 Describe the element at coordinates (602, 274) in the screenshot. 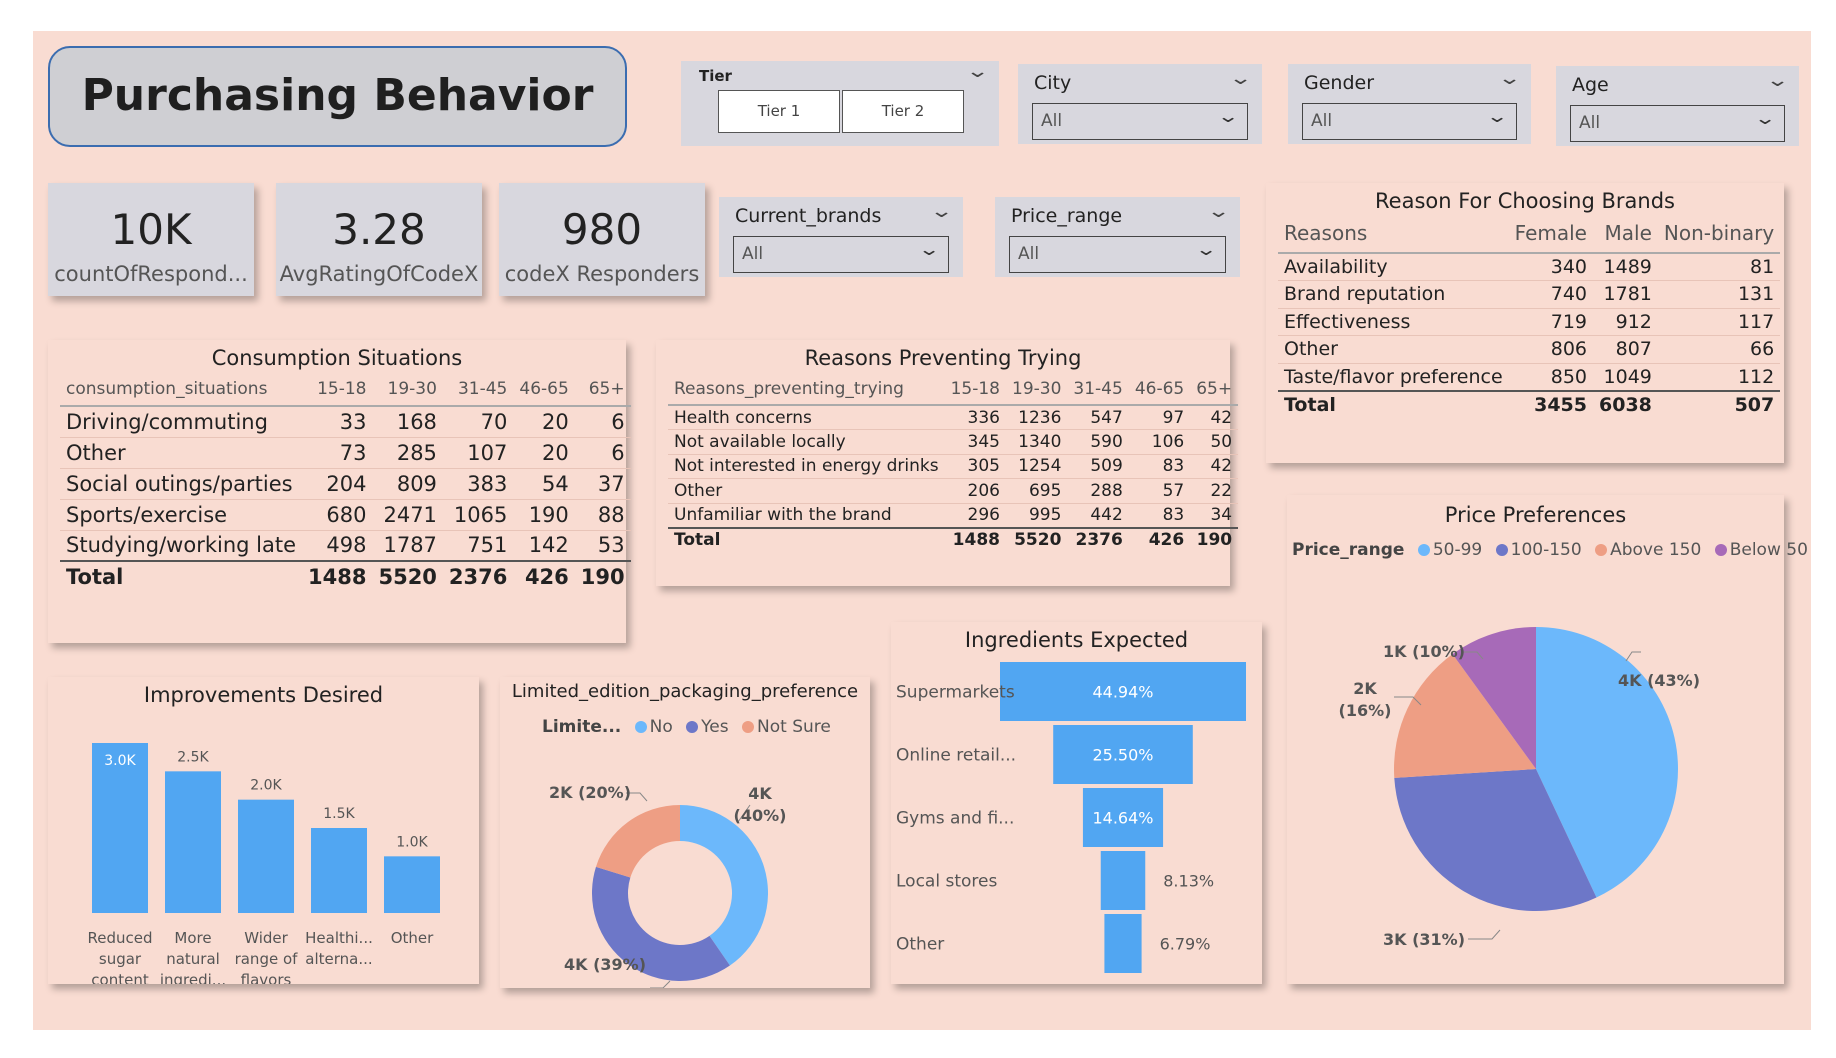

I see `kpi-label: codeX Responders` at that location.